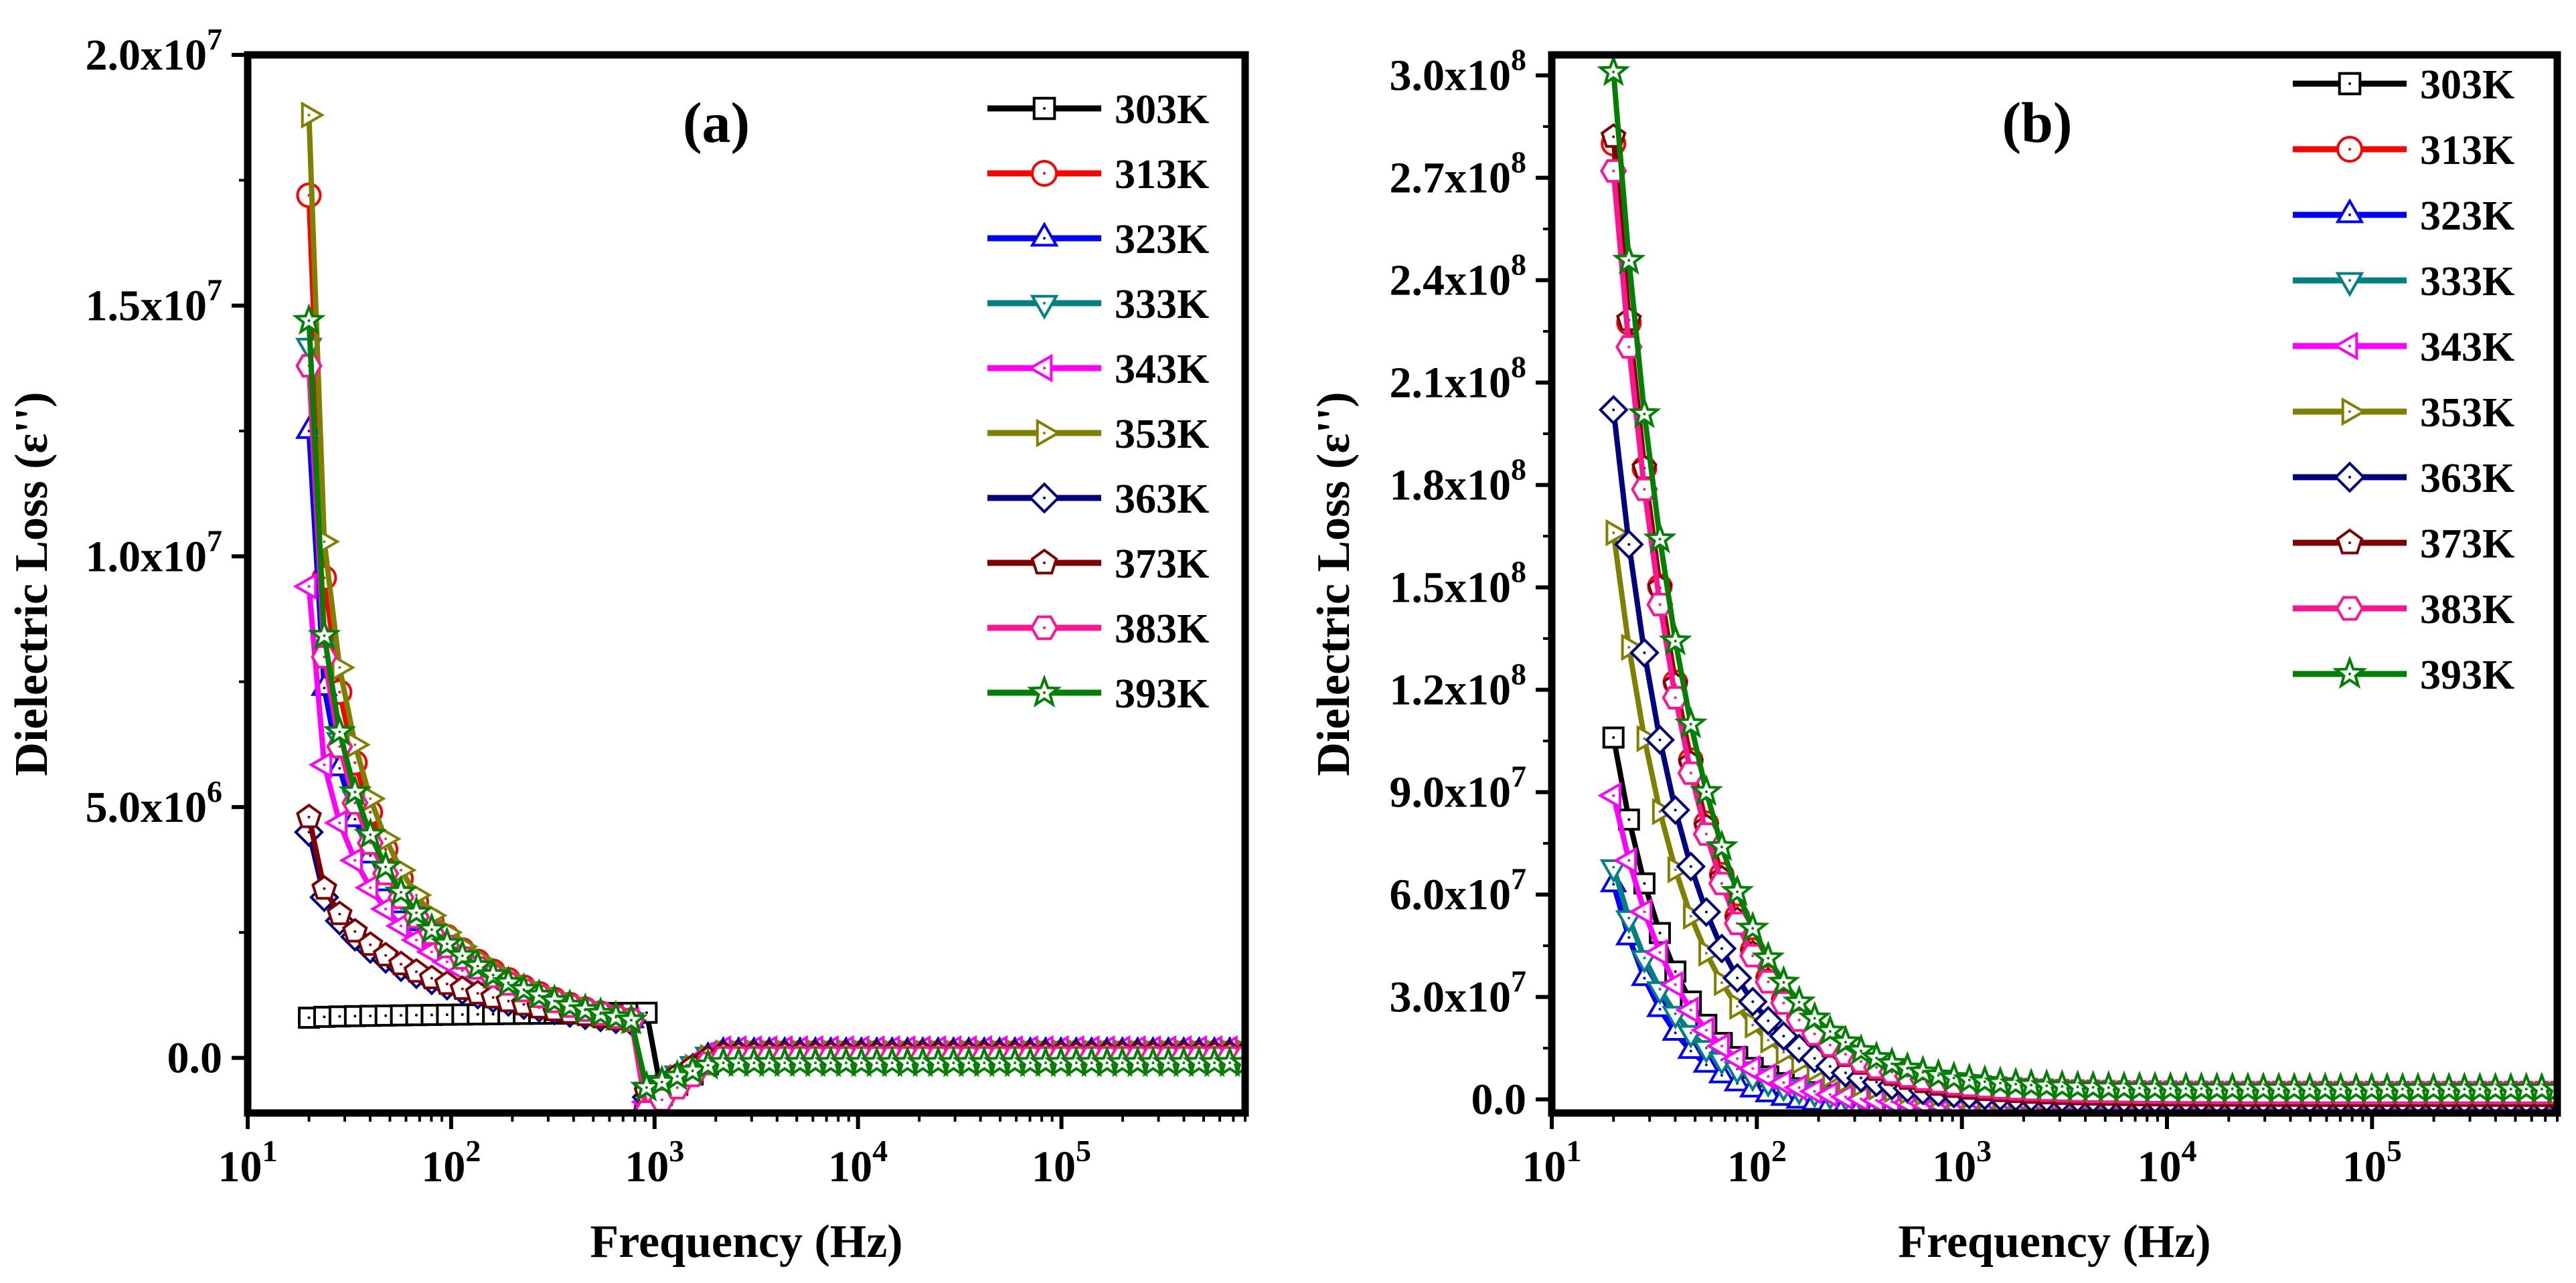 The height and width of the screenshot is (1283, 2576). I want to click on data-point-393K-53-dot, so click(1123, 1063).